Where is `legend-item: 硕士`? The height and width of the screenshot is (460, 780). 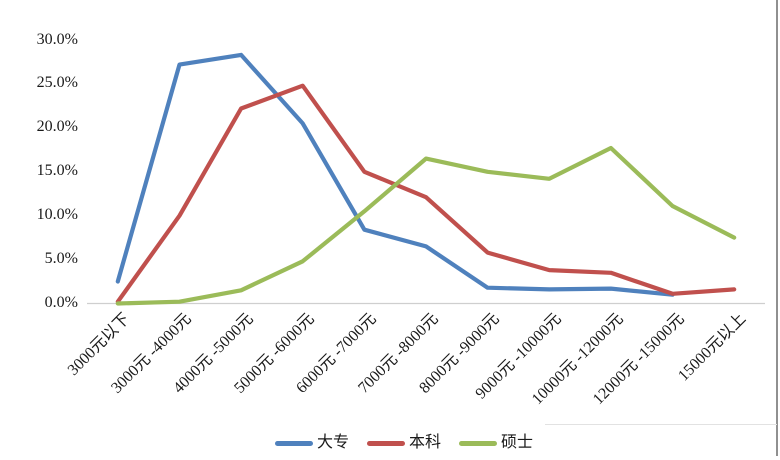
legend-item: 硕士 is located at coordinates (496, 443).